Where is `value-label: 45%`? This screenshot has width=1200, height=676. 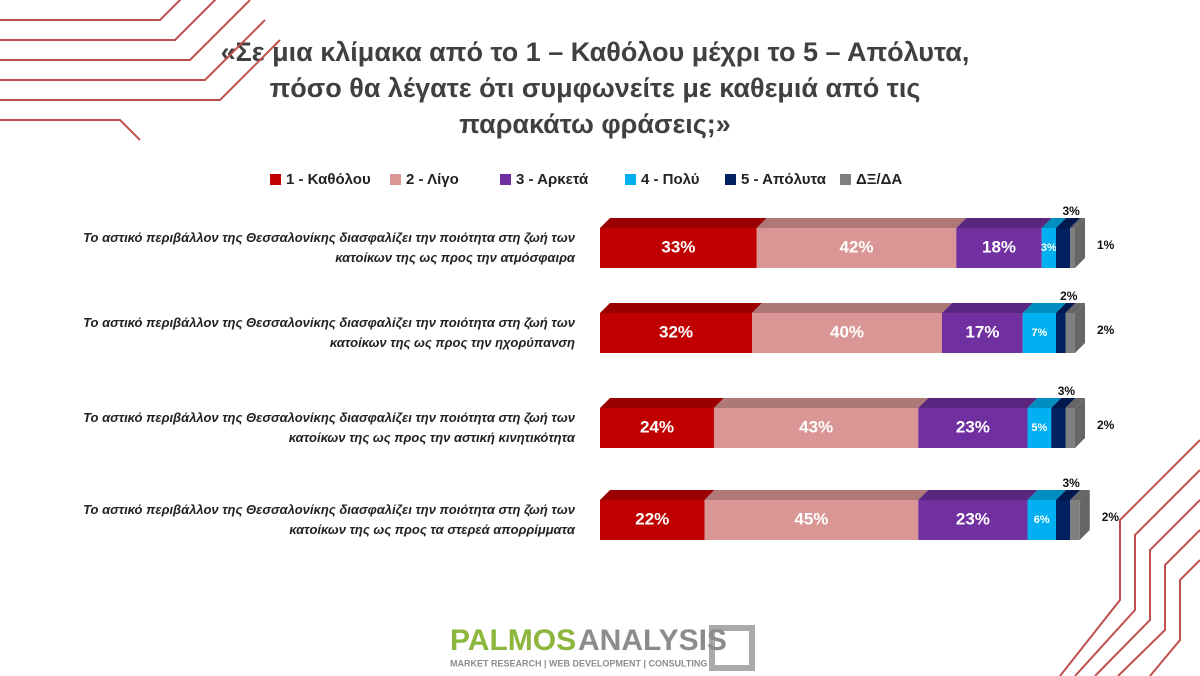 value-label: 45% is located at coordinates (811, 518).